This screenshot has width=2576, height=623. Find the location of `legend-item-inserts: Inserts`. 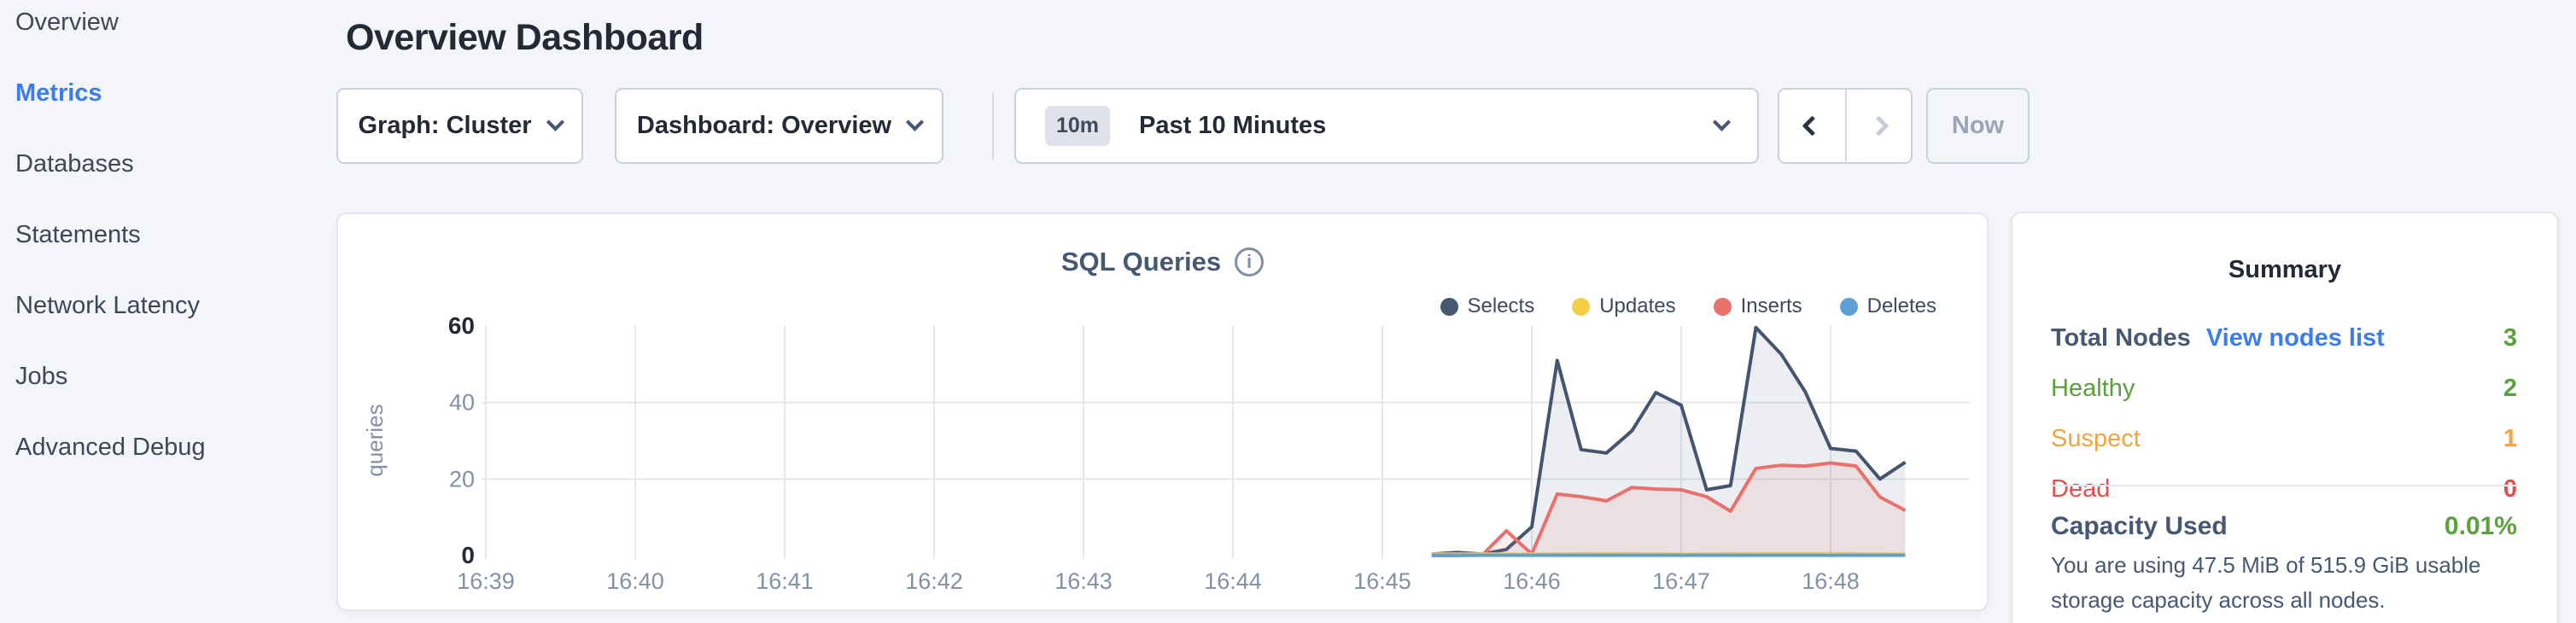

legend-item-inserts: Inserts is located at coordinates (1757, 306).